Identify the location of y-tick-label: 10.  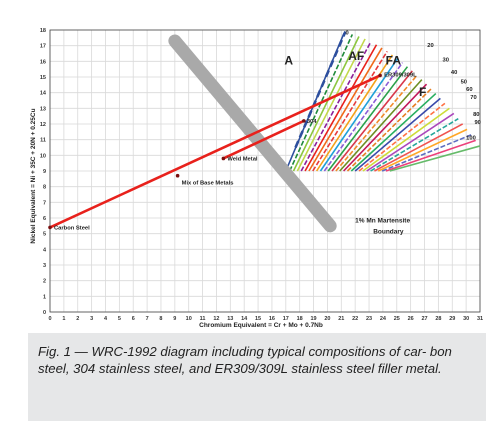
(43, 156).